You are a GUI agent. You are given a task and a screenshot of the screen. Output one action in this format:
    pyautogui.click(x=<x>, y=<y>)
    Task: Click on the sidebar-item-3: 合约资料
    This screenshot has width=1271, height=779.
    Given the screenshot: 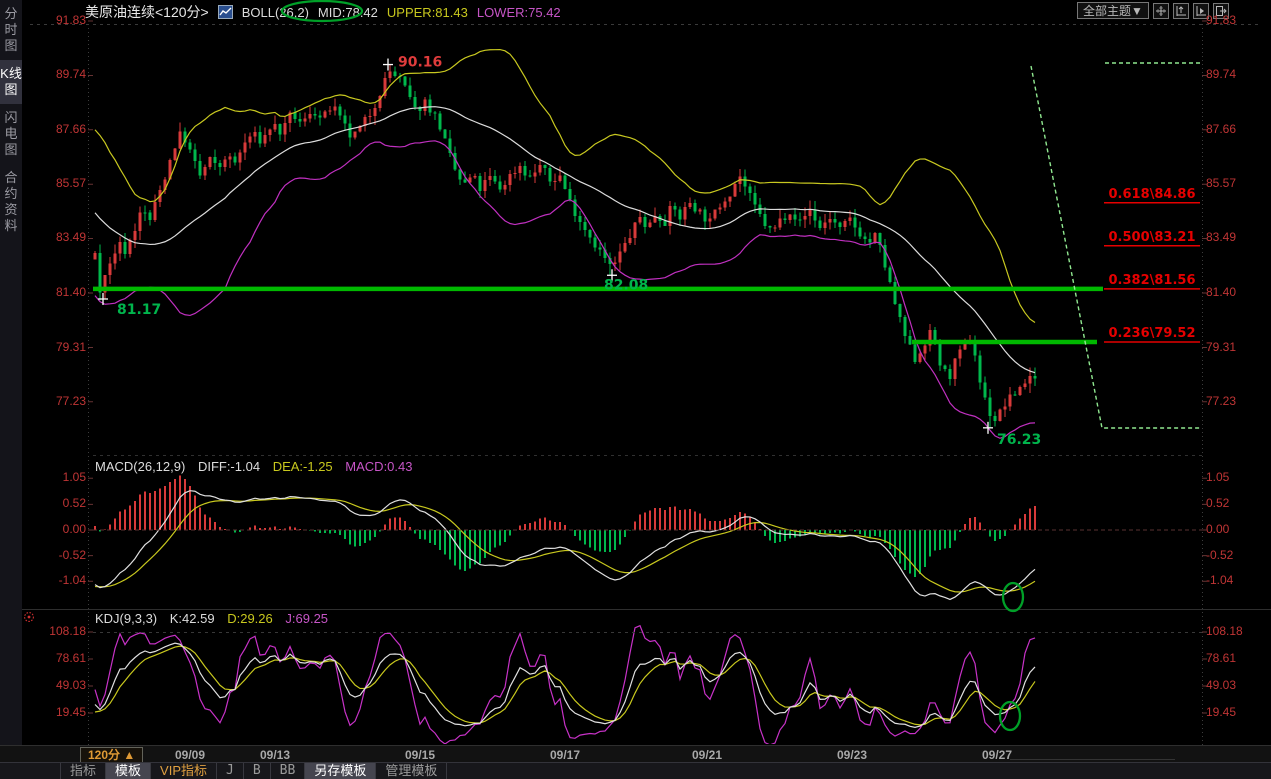 What is the action you would take?
    pyautogui.click(x=11, y=201)
    